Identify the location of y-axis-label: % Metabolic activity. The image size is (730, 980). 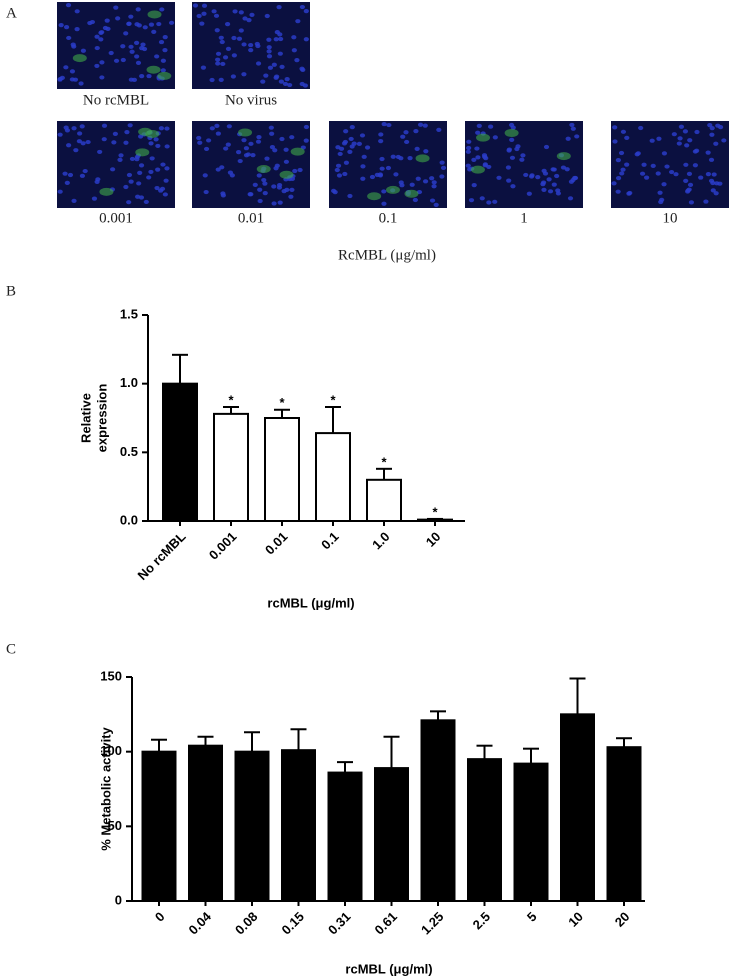
(105, 788).